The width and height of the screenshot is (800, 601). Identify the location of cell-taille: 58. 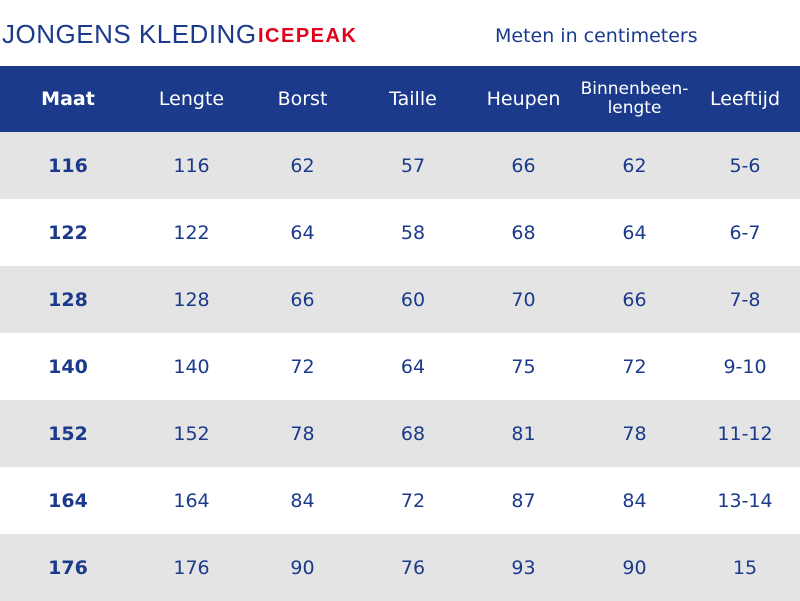
(413, 232).